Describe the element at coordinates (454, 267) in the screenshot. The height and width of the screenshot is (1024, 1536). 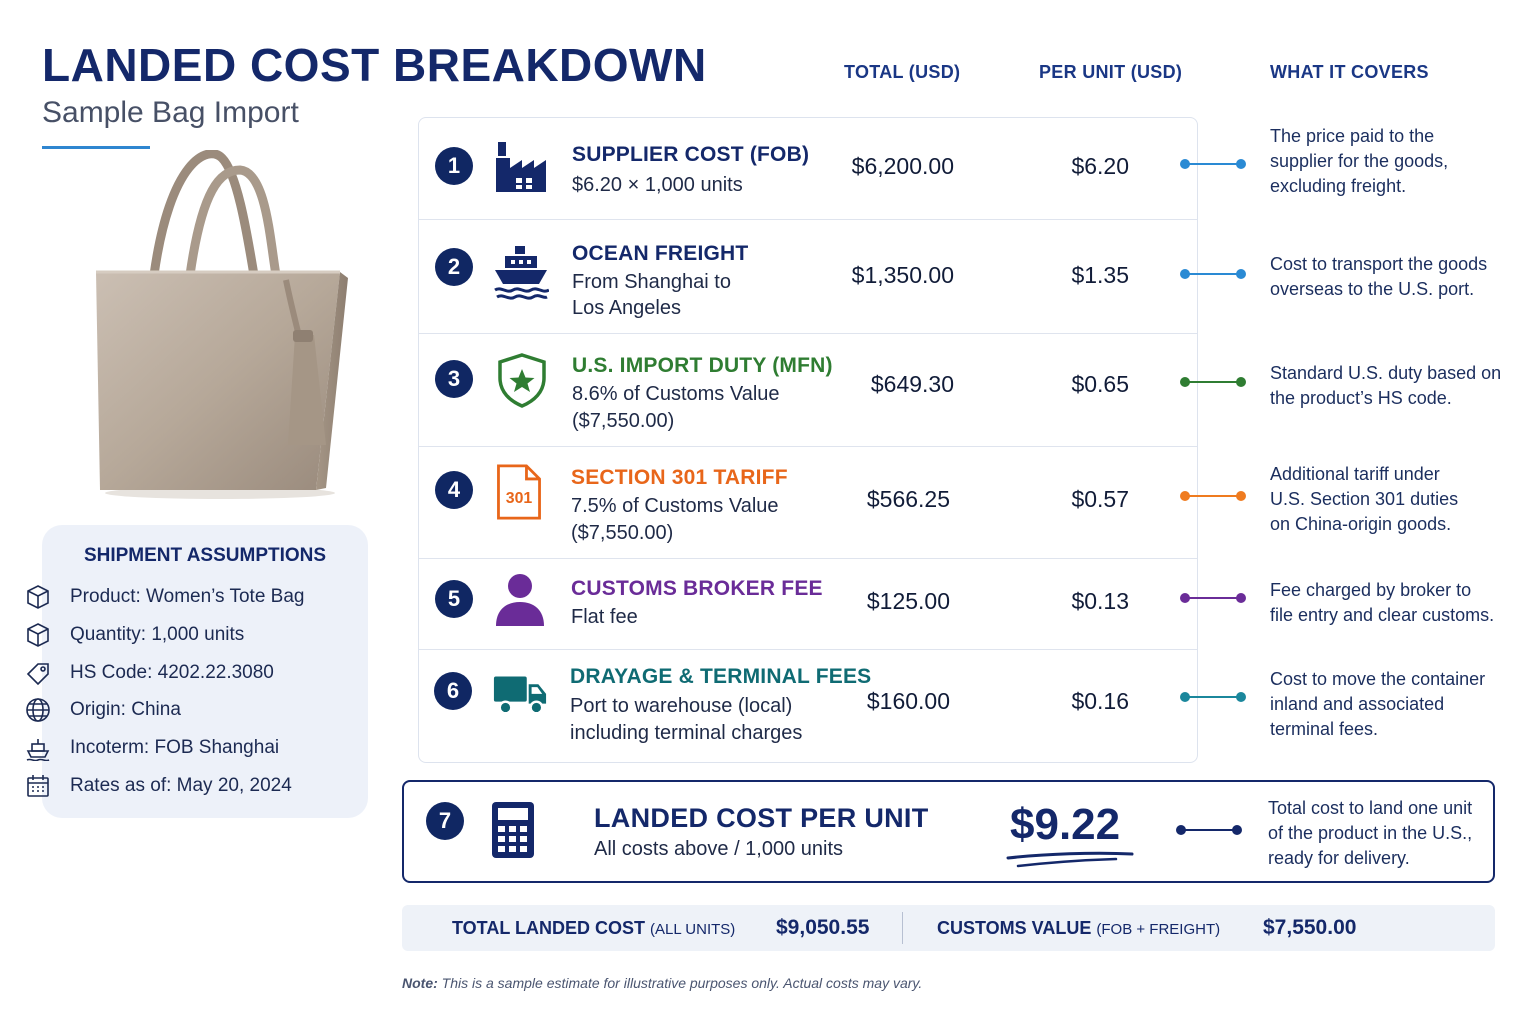
I see `row-number-badge: 2` at that location.